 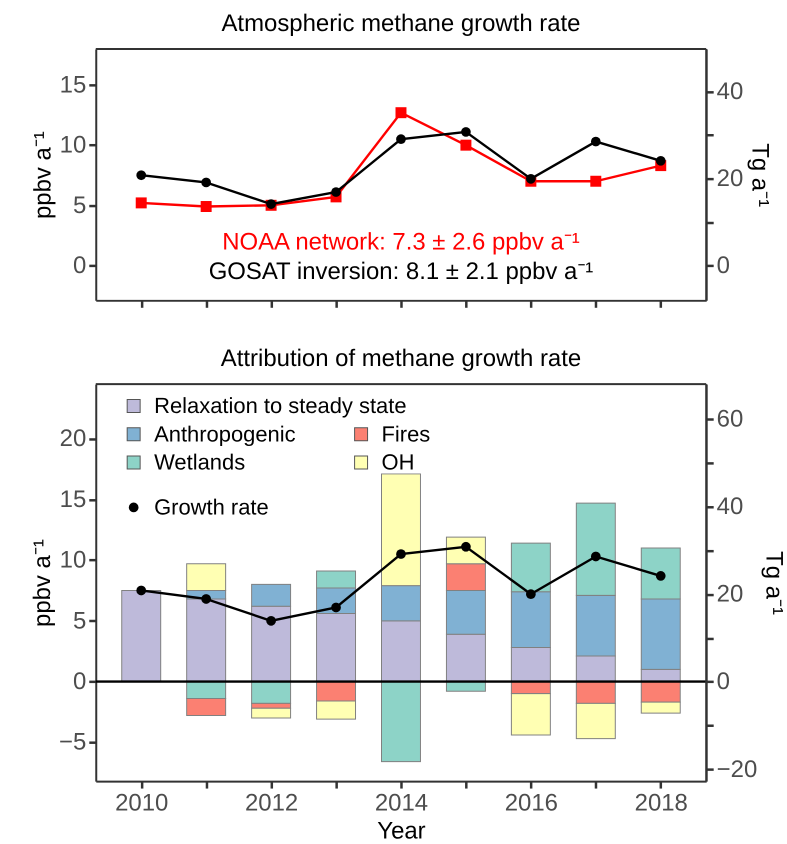 I want to click on x-tick-label: 2016, so click(x=531, y=803).